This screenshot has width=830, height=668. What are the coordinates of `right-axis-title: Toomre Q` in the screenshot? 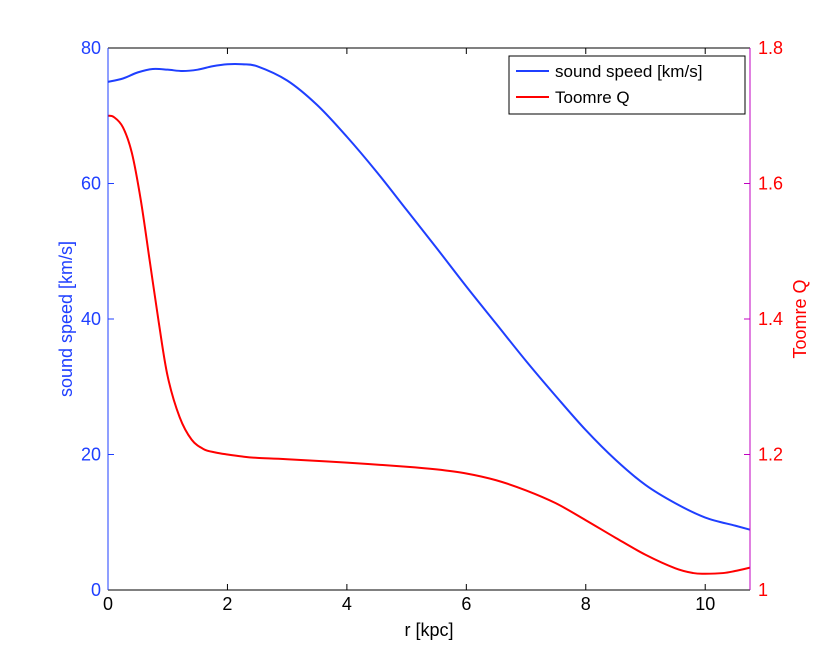 It's located at (800, 318).